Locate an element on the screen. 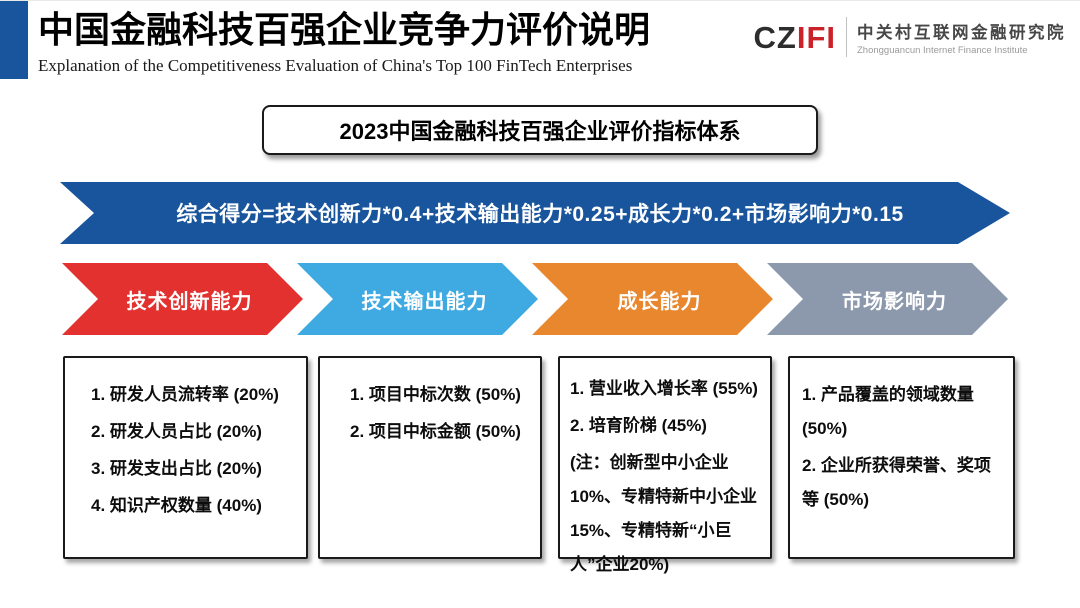 Image resolution: width=1080 pixels, height=608 pixels. category-arrow-label: 技术输出能力 is located at coordinates (424, 301).